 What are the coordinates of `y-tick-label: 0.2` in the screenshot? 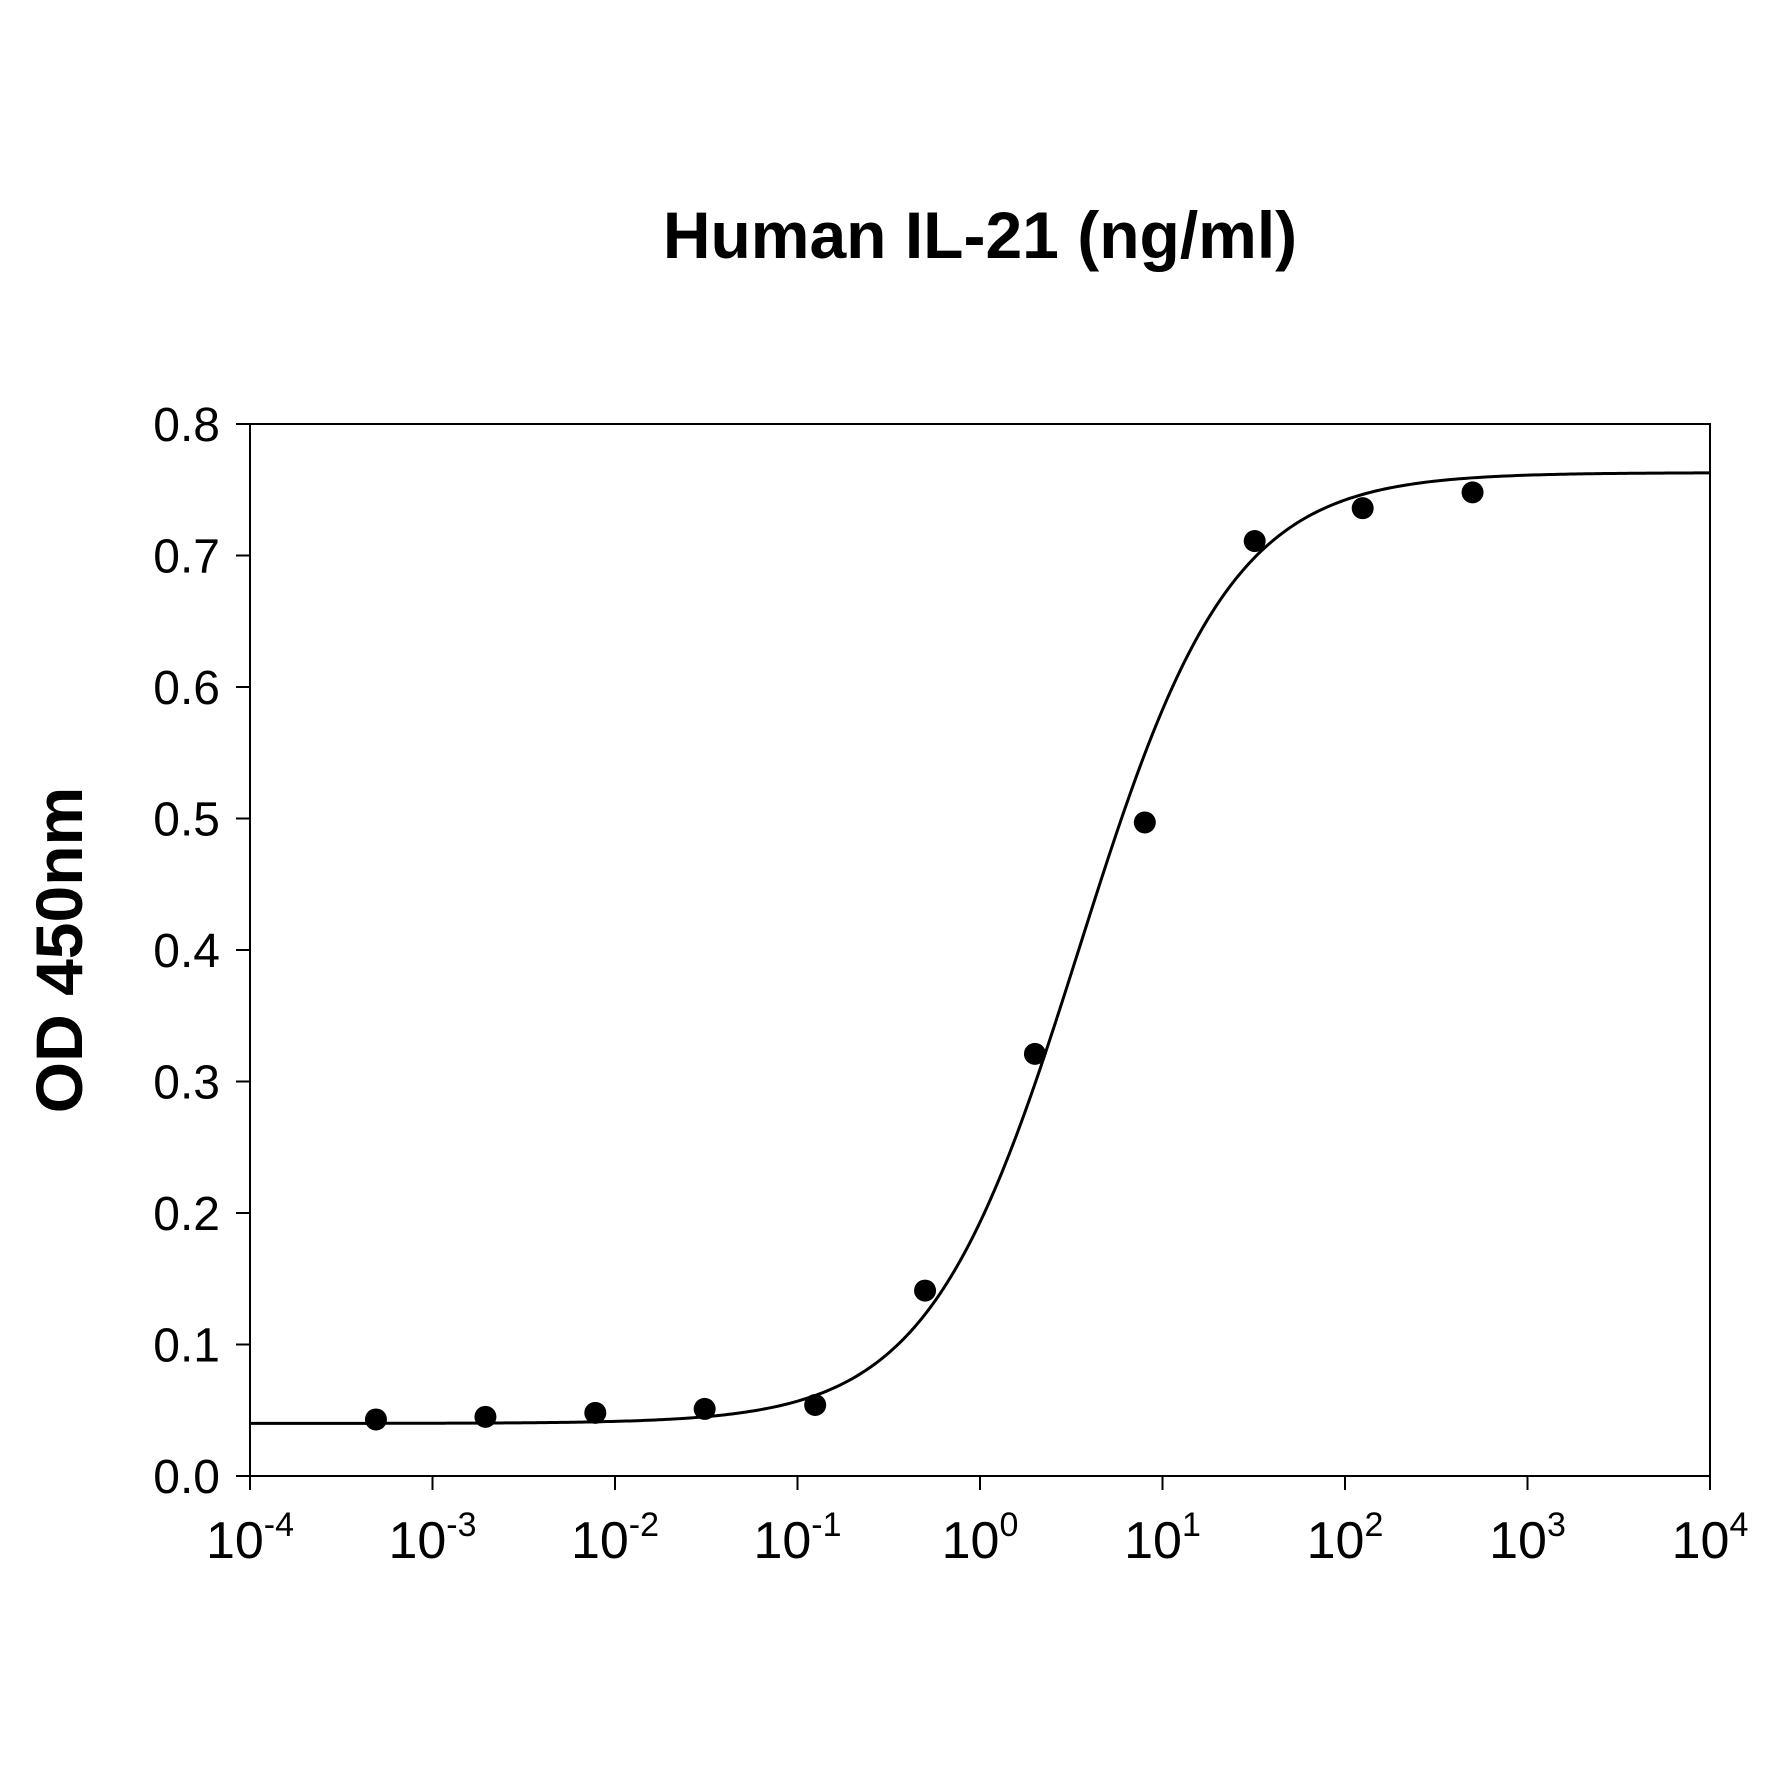 It's located at (186, 1214).